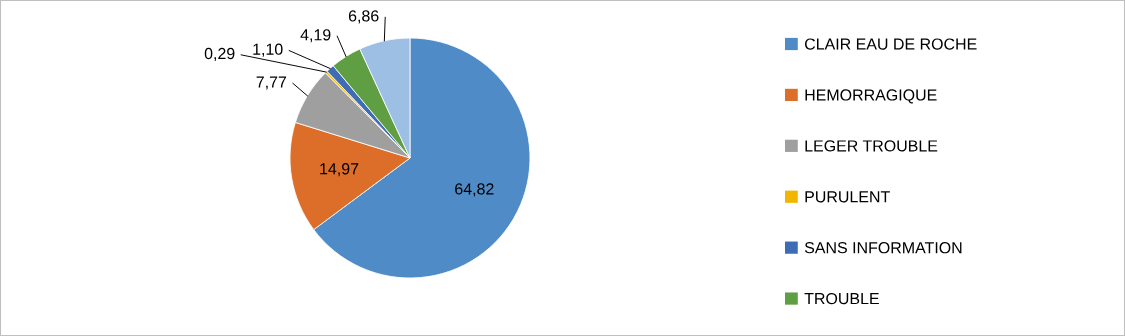  I want to click on legend-label: SANS INFORMATION, so click(883, 248).